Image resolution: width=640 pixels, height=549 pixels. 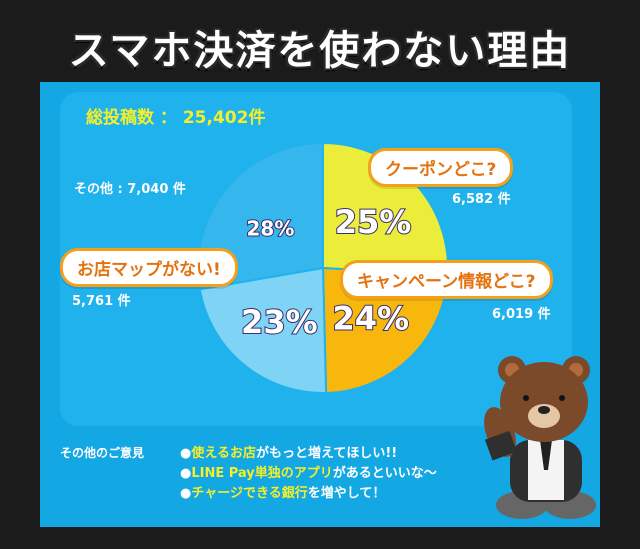 I want to click on total-posts: 総投稿数 ： 25,402件, so click(x=176, y=118).